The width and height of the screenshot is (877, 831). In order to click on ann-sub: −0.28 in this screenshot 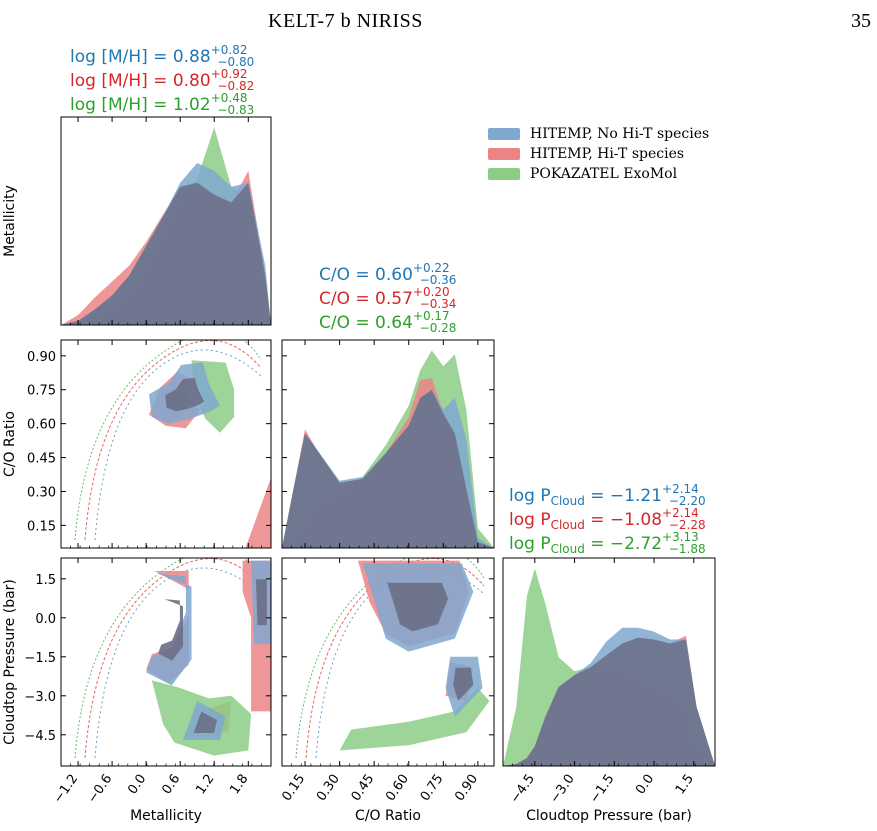, I will do `click(438, 328)`.